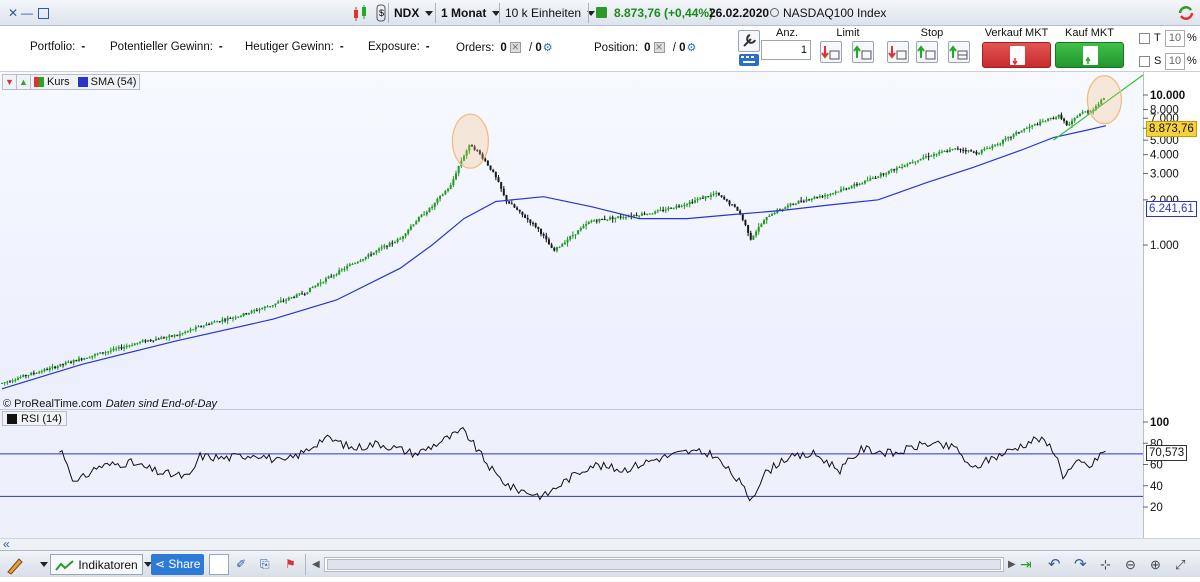 This screenshot has width=1200, height=582. I want to click on layout-icon, so click(219, 564).